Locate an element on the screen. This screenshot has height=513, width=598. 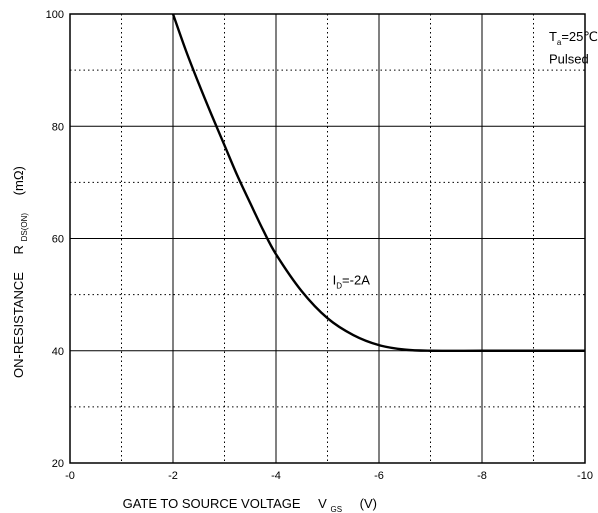
x-tick-label: -0 is located at coordinates (70, 476).